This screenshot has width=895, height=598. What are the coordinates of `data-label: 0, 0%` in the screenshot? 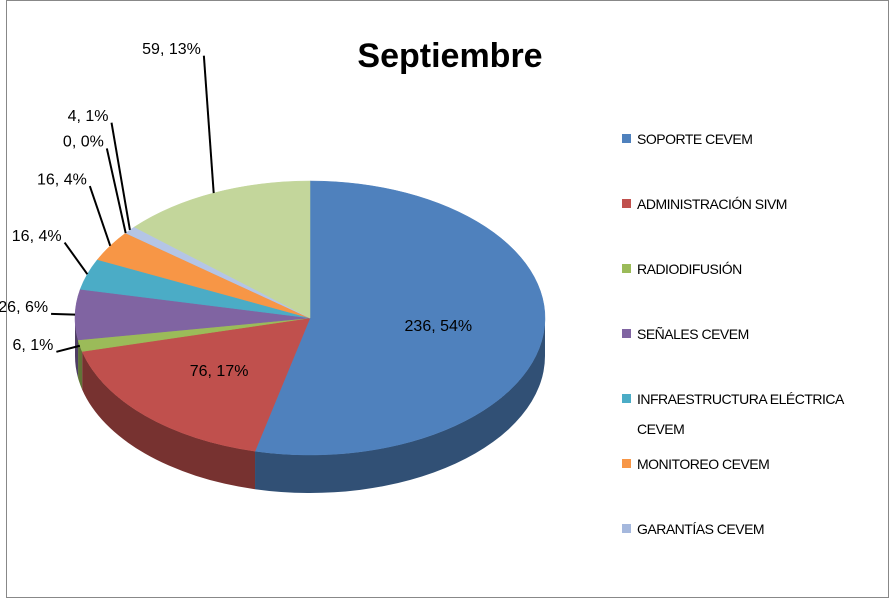 It's located at (83, 142).